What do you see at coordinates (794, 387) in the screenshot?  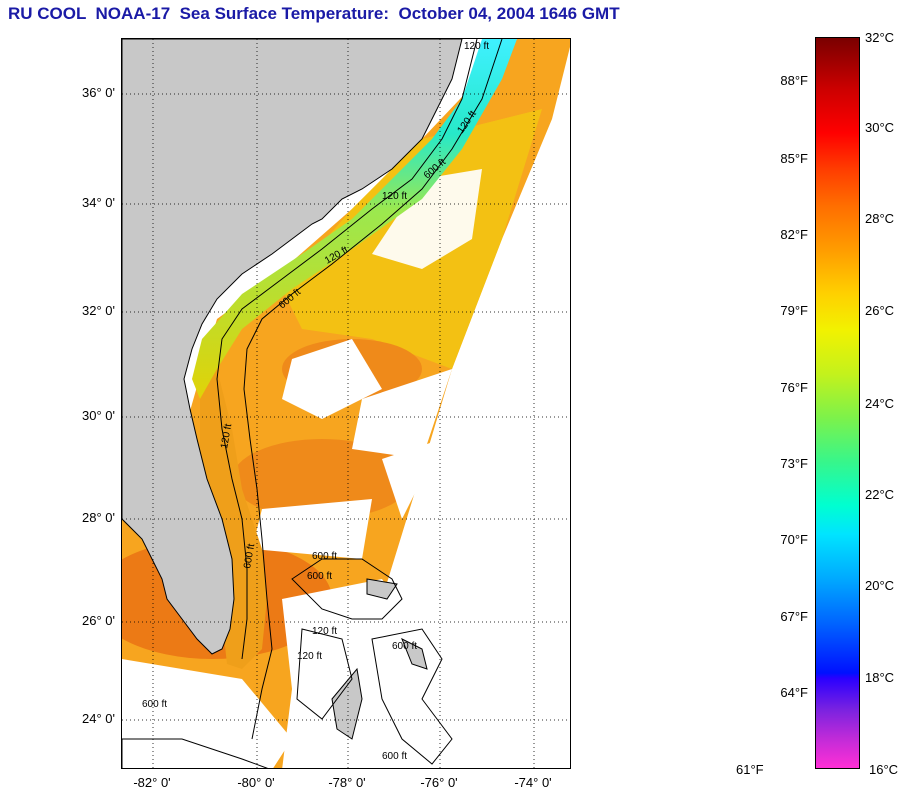 I see `colorbar-f-label: 76°F` at bounding box center [794, 387].